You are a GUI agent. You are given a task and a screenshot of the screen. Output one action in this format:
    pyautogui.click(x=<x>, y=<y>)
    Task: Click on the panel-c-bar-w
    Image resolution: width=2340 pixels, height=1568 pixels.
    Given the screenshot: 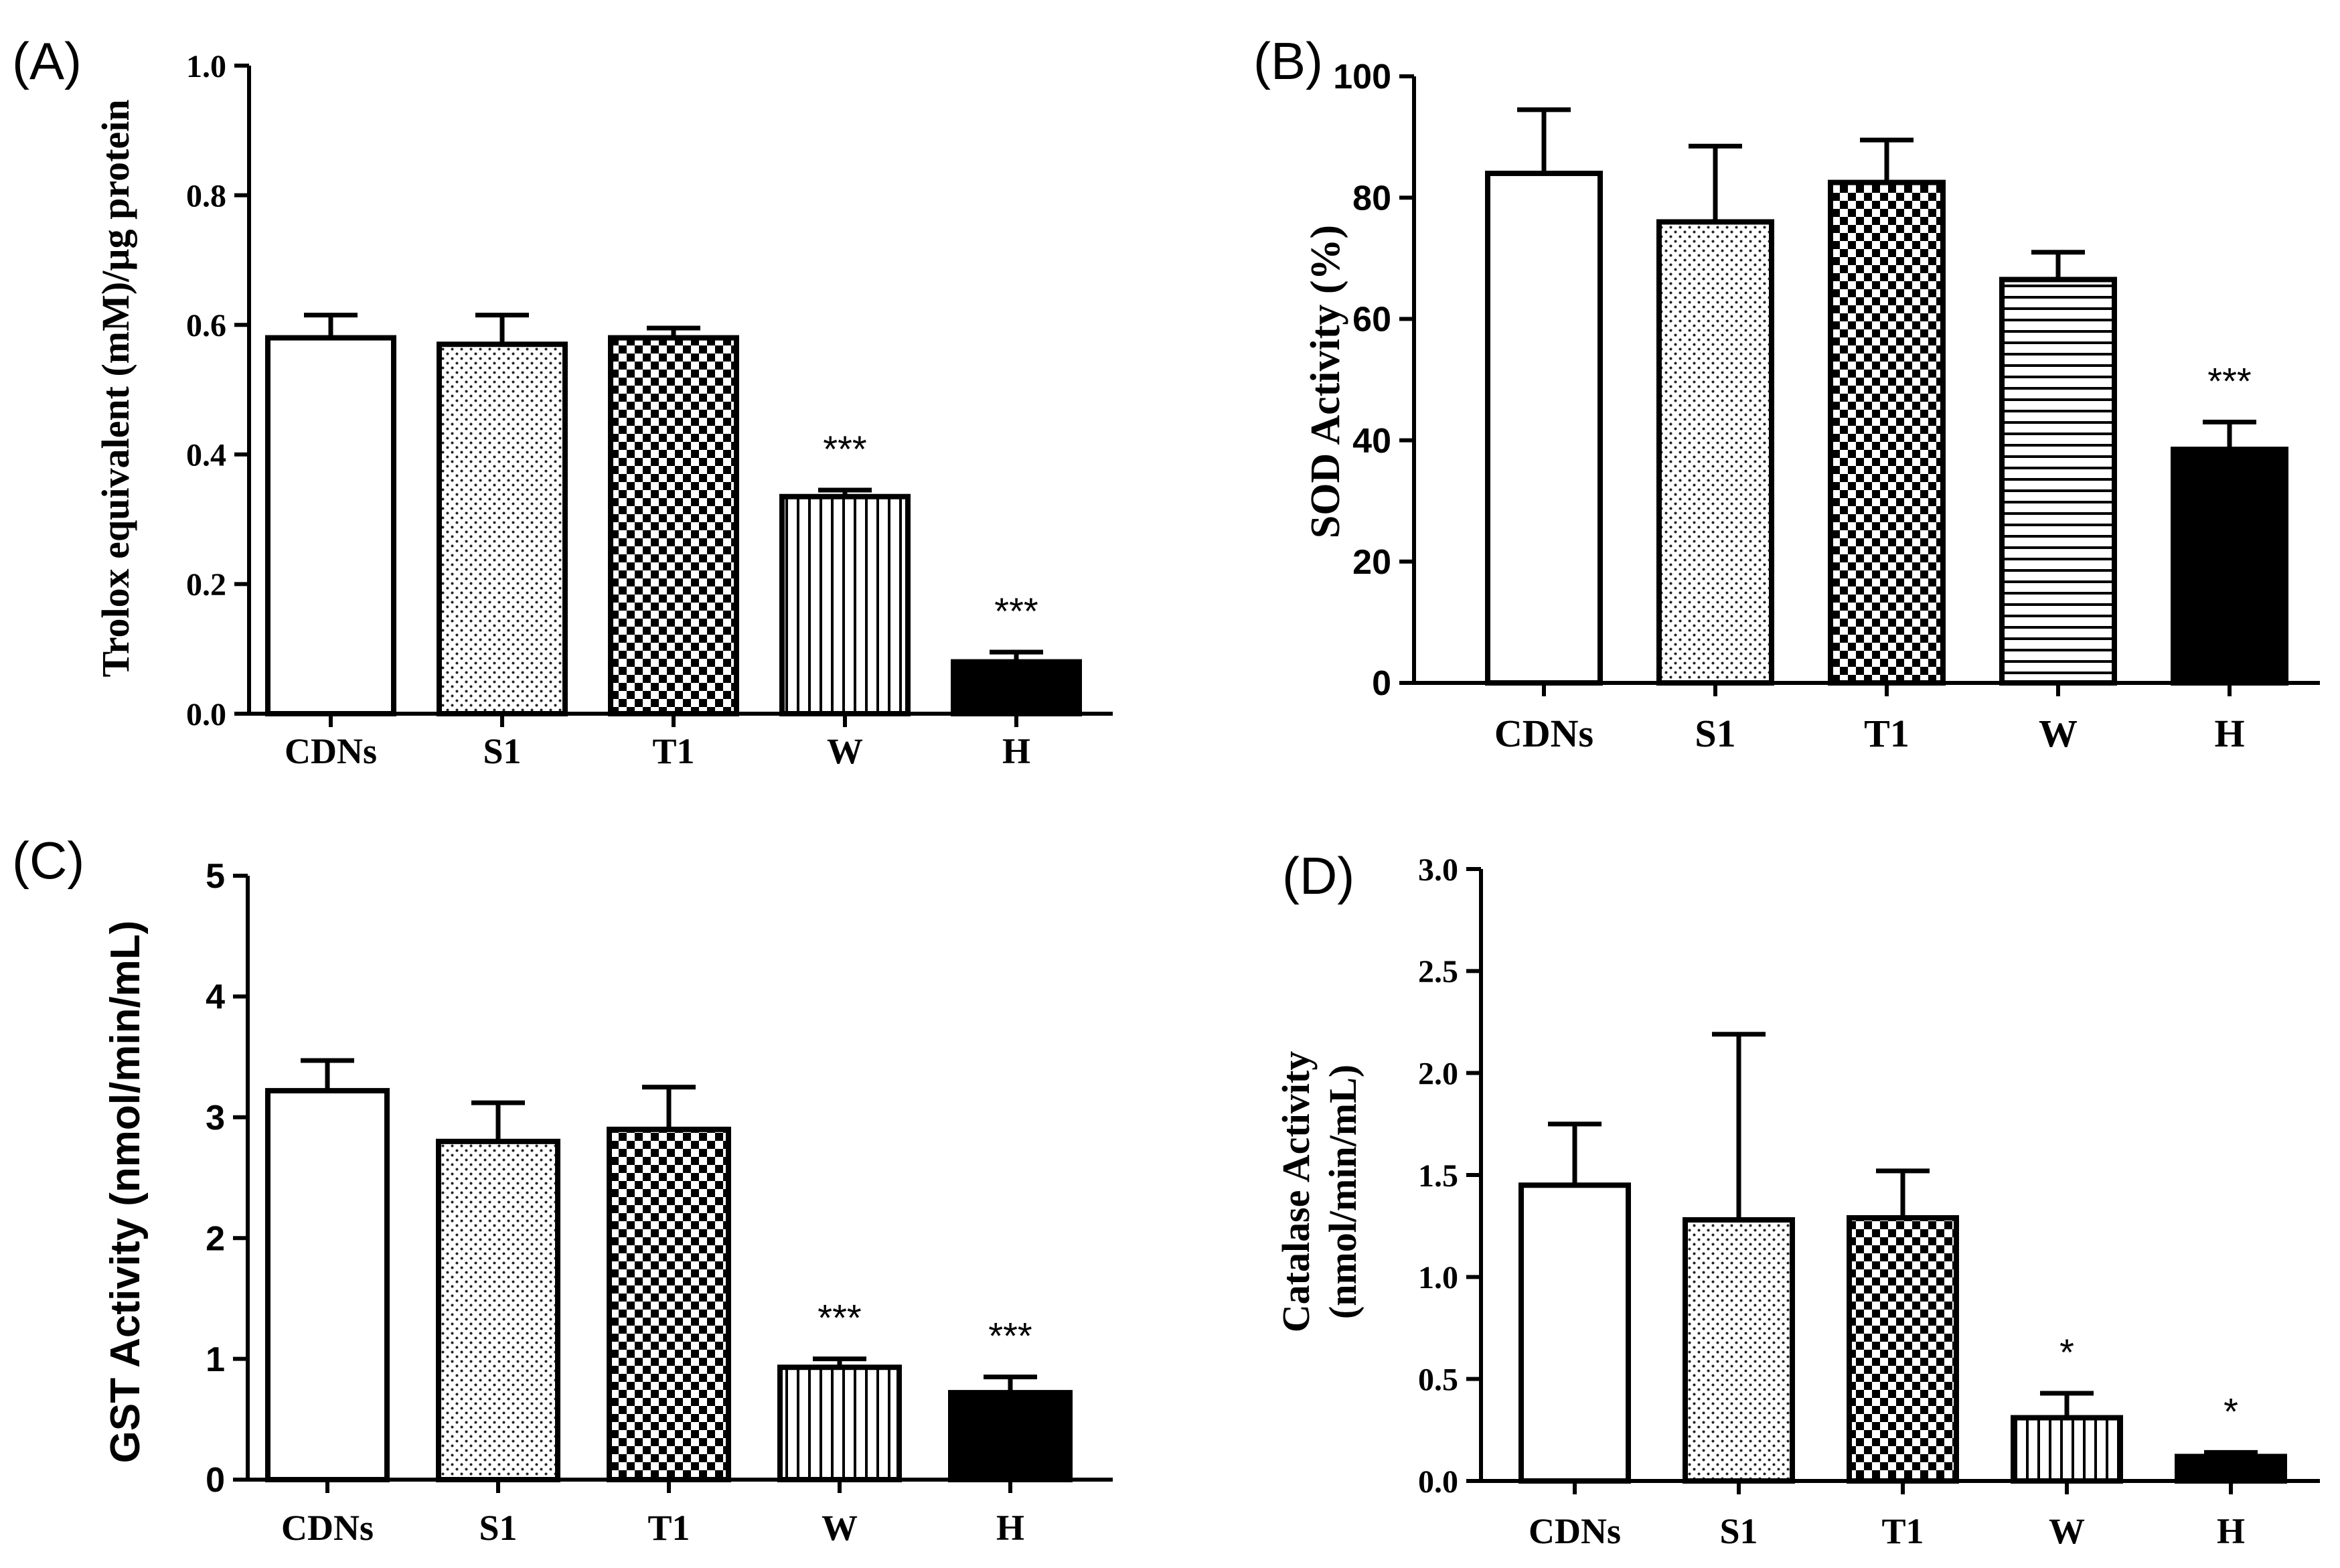 What is the action you would take?
    pyautogui.click(x=839, y=1423)
    